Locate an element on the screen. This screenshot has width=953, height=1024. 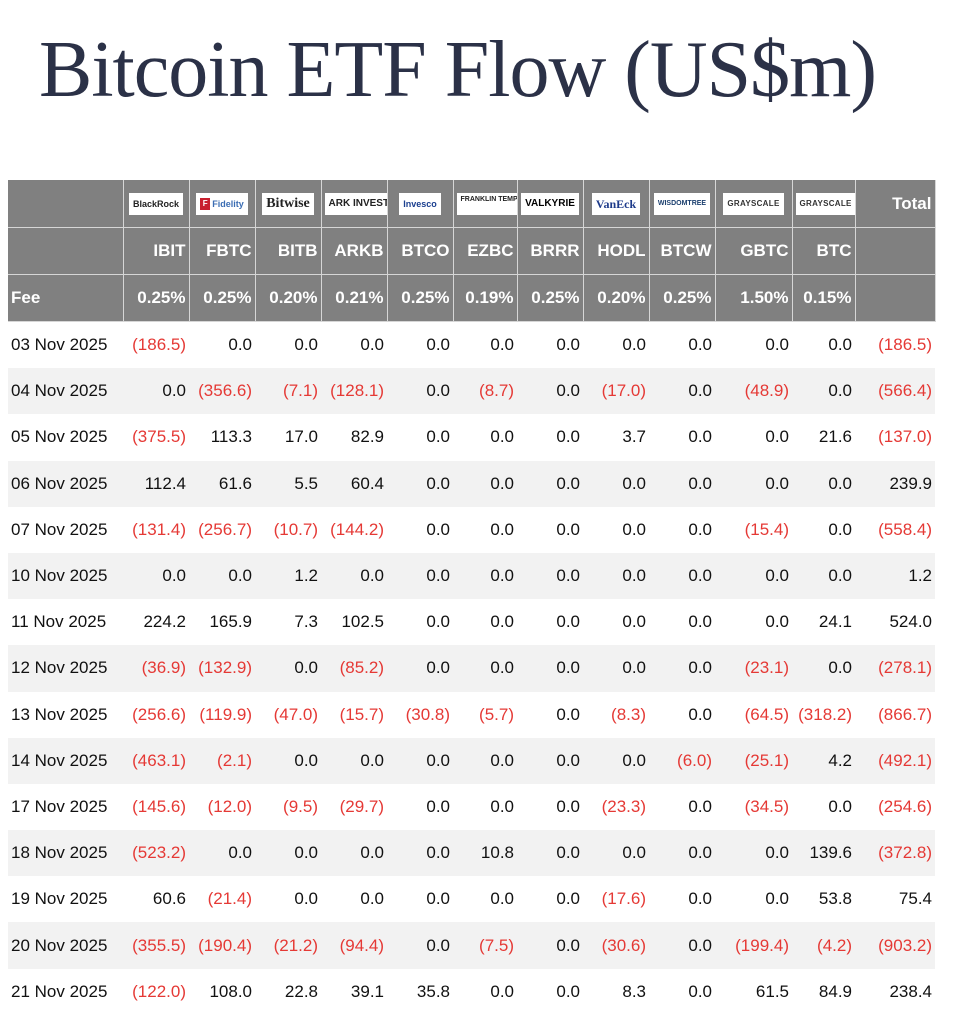
date-cell: 10 Nov 2025 is located at coordinates (65, 576).